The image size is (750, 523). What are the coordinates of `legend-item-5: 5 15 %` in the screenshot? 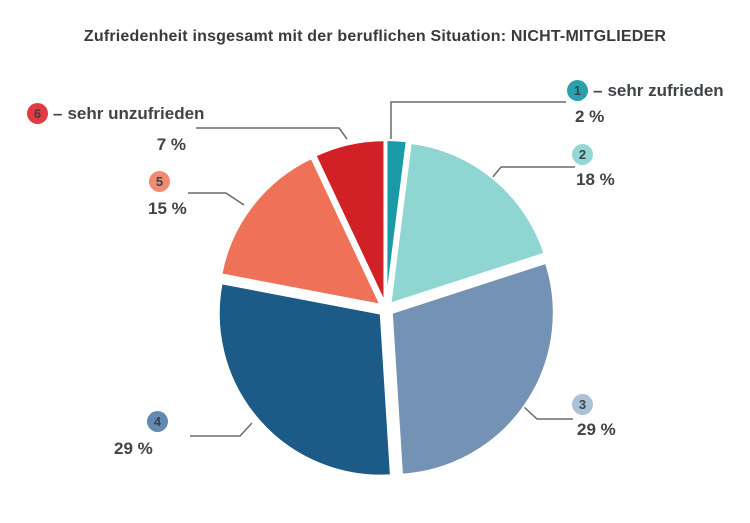 It's located at (186, 196).